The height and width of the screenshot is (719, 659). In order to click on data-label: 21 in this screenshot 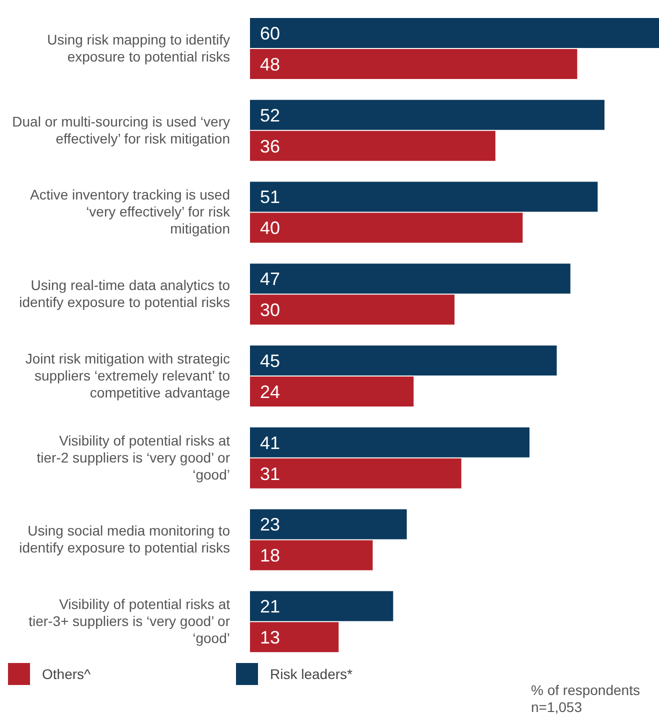, I will do `click(270, 606)`.